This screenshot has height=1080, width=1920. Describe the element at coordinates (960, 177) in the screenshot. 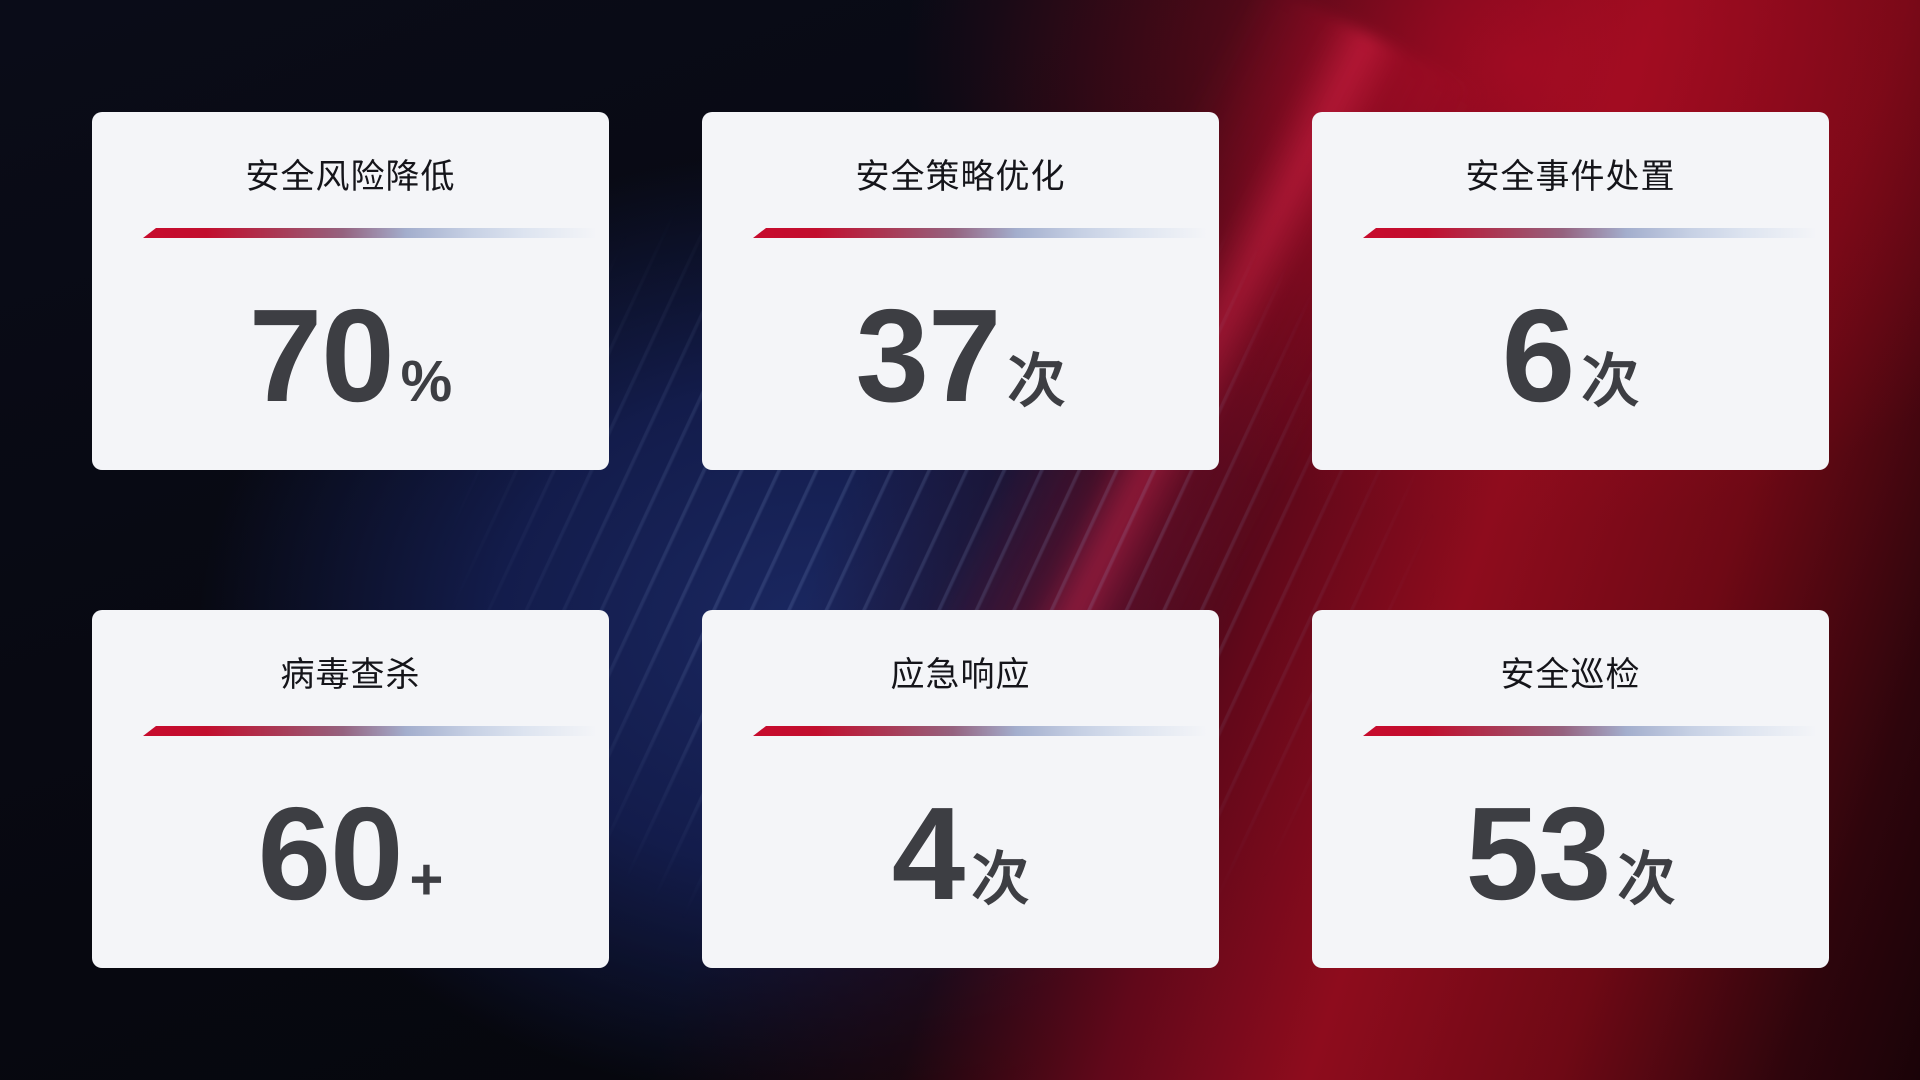

I see `stat-card-title: 安全策略优化` at that location.